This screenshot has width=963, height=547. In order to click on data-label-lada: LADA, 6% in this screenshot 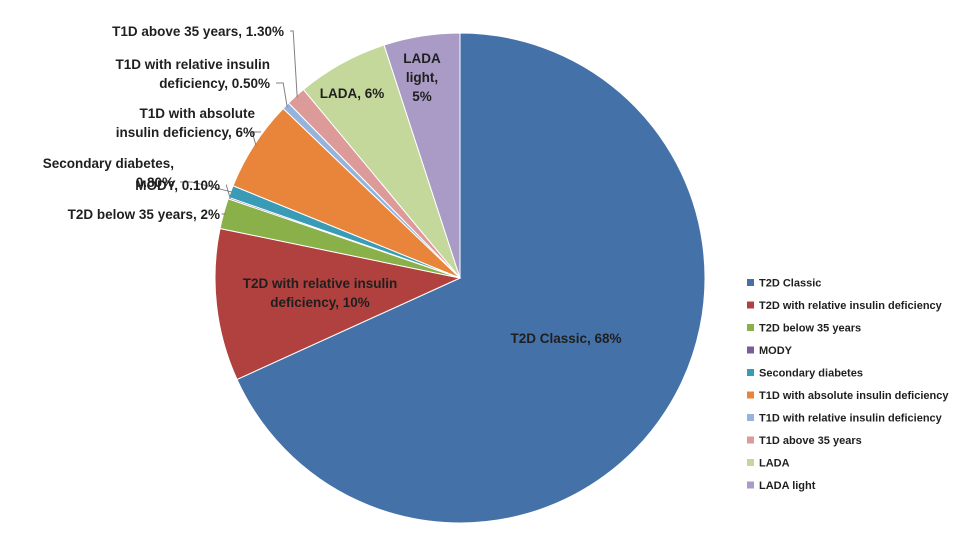, I will do `click(352, 93)`.